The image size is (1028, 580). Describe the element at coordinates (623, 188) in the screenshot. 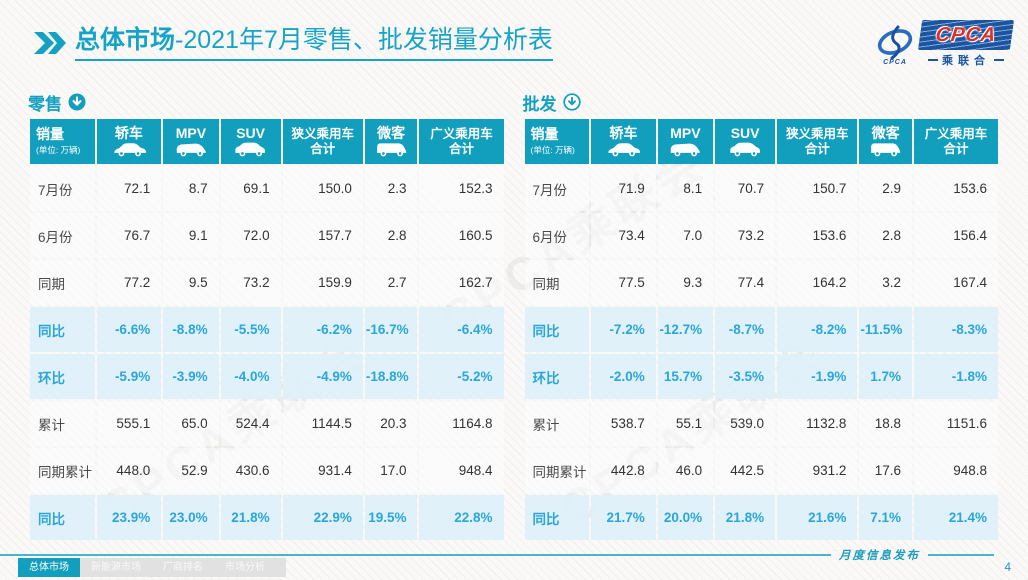

I see `cell-value: 71.9` at that location.